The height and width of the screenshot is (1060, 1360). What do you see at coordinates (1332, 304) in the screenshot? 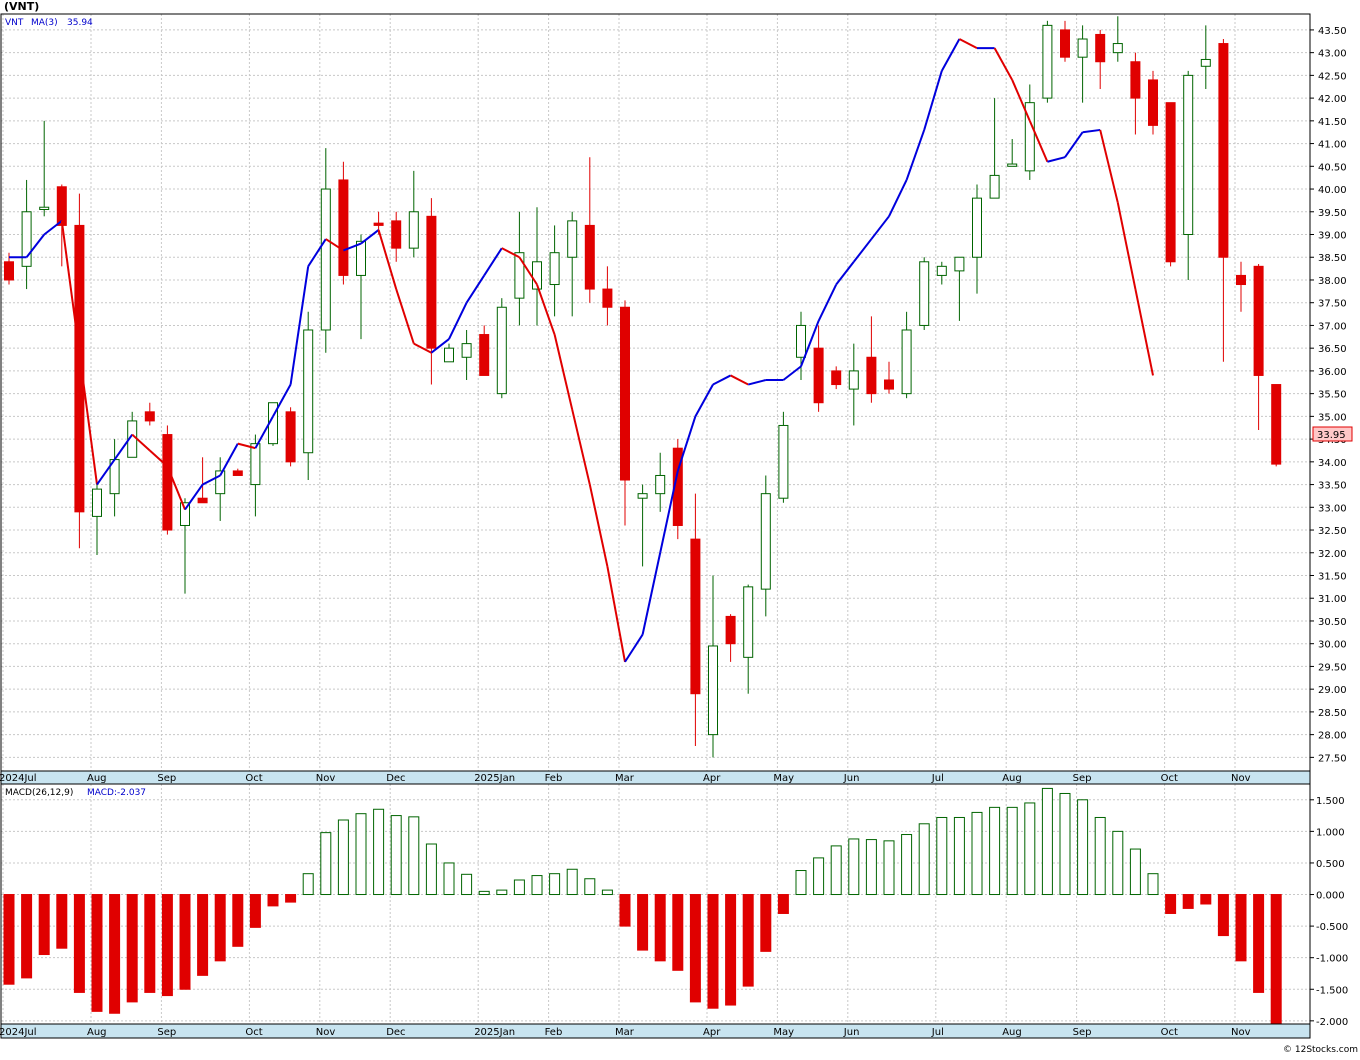
I see `price-y-tick-label: 37.50` at bounding box center [1332, 304].